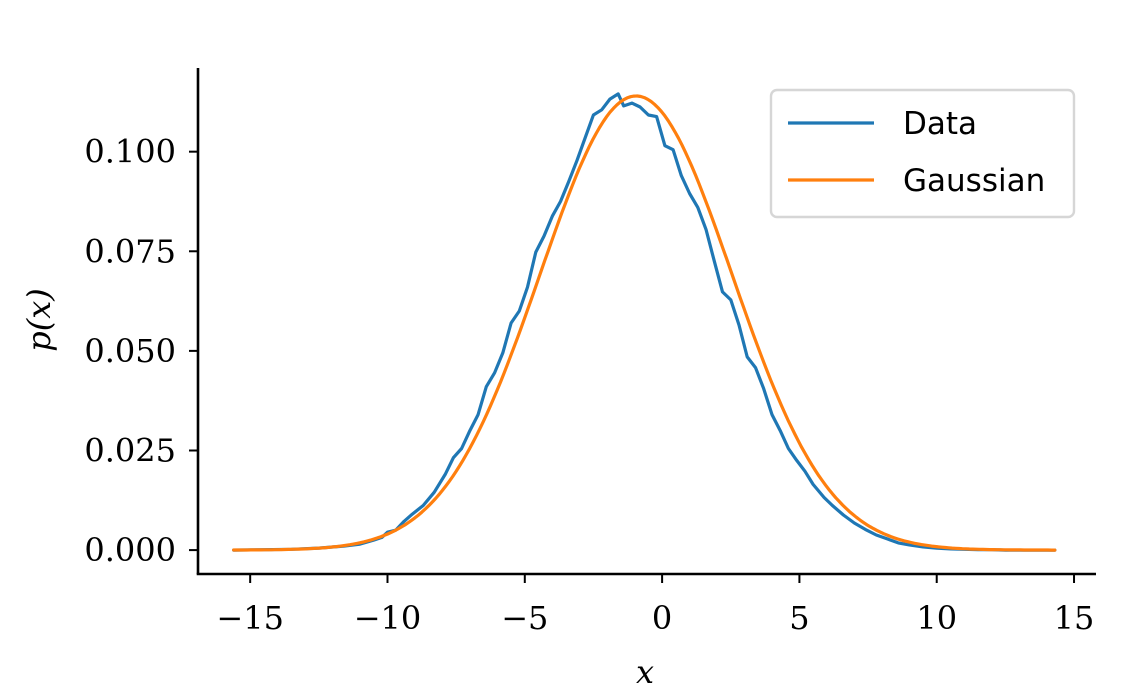  What do you see at coordinates (39, 320) in the screenshot?
I see `y-axis-label: p(x)` at bounding box center [39, 320].